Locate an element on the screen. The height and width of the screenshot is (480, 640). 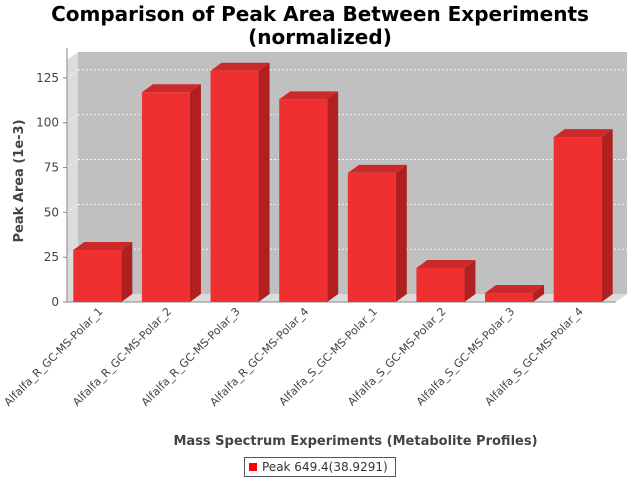
chart-title-line2: (normalized) is located at coordinates (320, 37).